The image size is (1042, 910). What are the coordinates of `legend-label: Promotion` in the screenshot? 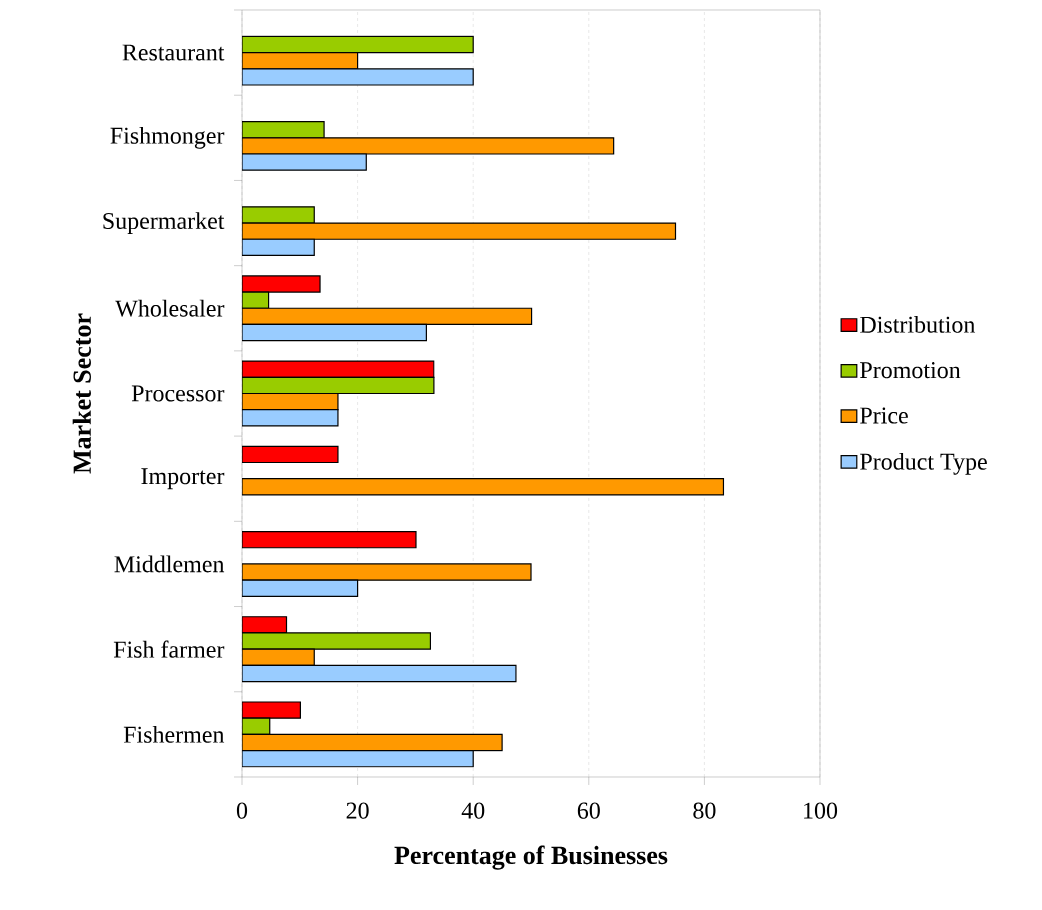 It's located at (910, 370).